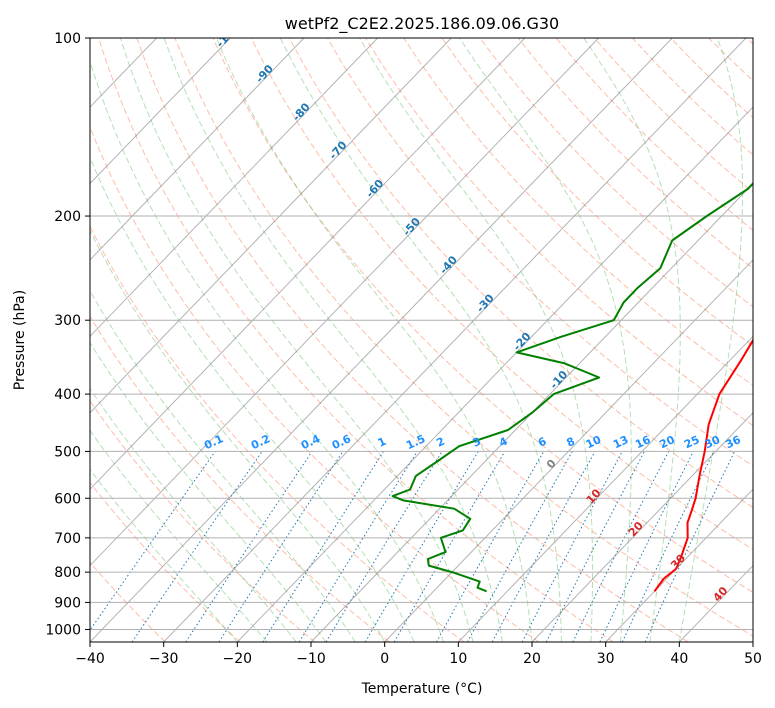 This screenshot has height=708, width=775. What do you see at coordinates (67, 395) in the screenshot?
I see `y-tick-label: 400` at bounding box center [67, 395].